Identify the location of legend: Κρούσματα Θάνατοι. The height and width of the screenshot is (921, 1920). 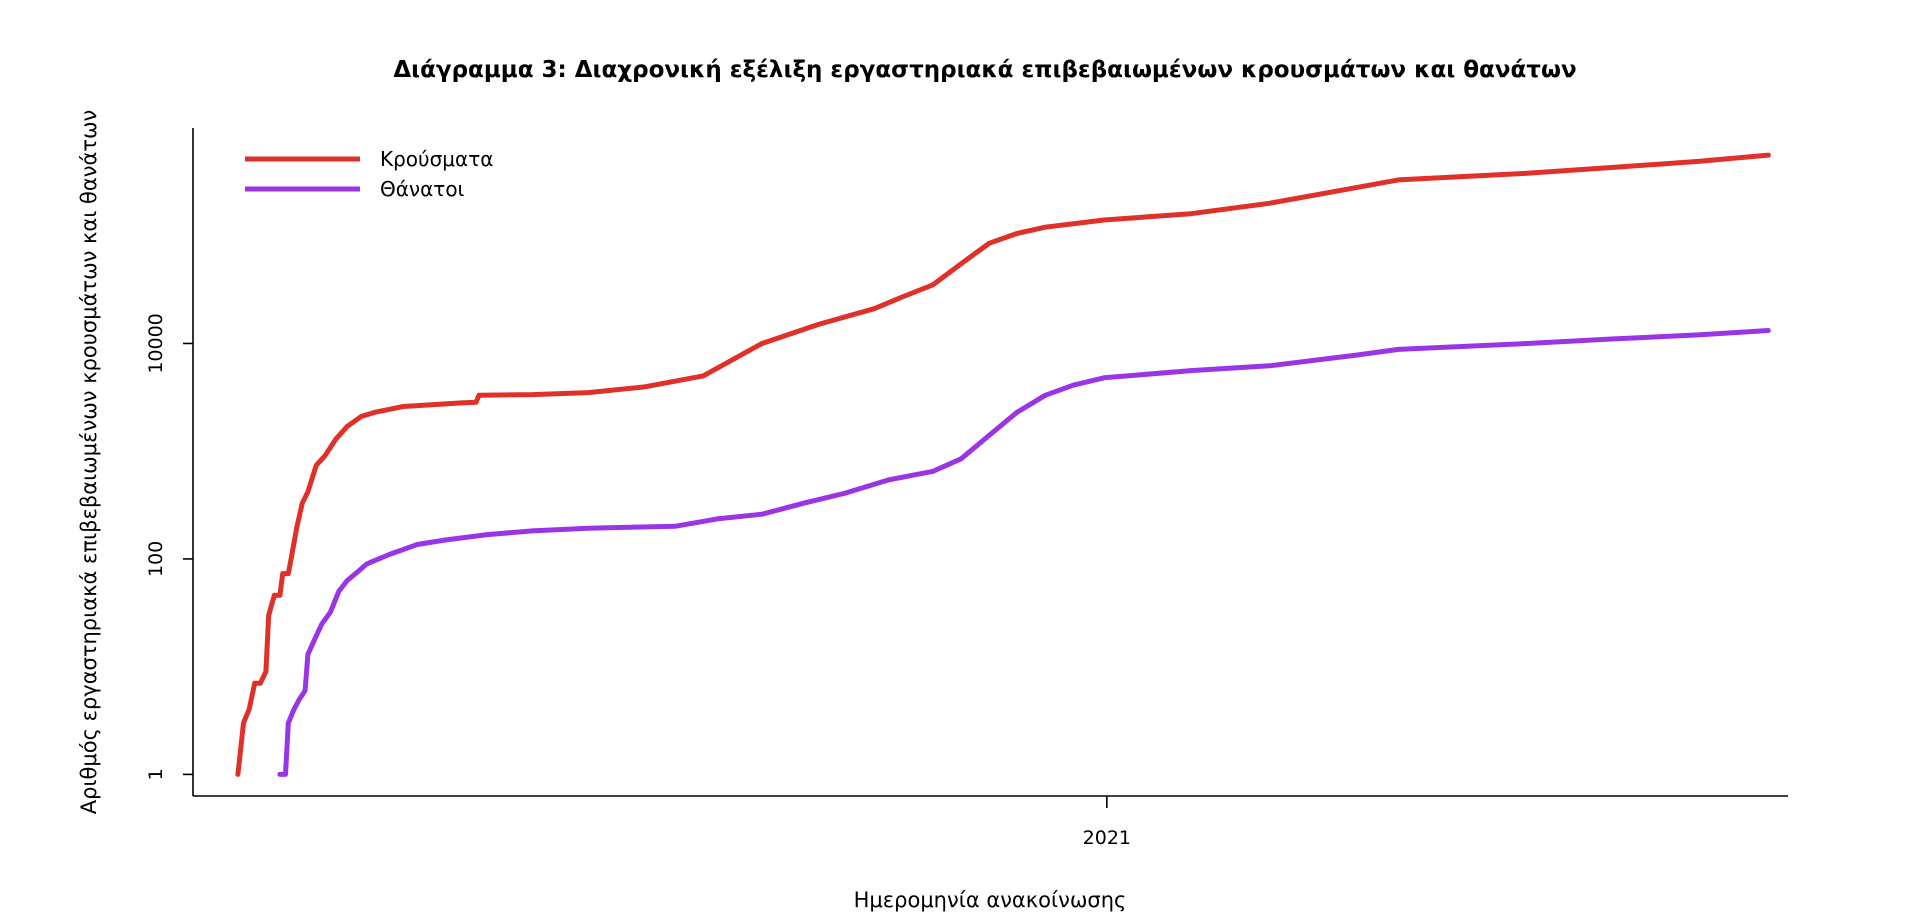
(369, 174).